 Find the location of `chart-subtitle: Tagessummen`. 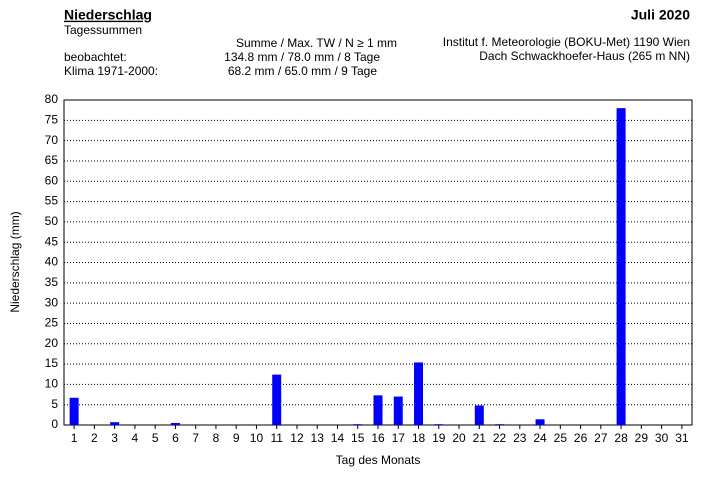

chart-subtitle: Tagessummen is located at coordinates (103, 30).